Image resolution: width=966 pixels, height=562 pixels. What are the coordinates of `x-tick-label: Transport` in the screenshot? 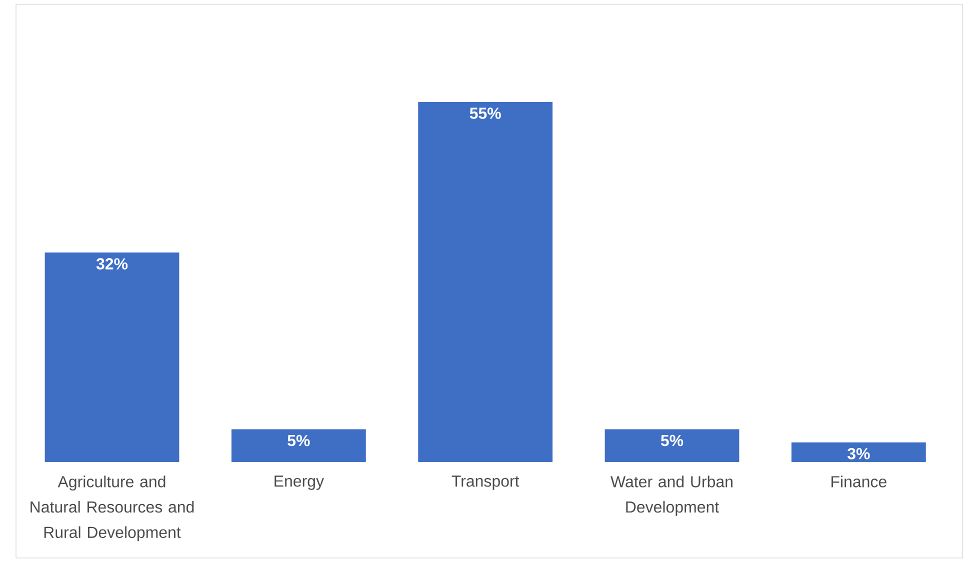 It's located at (486, 483).